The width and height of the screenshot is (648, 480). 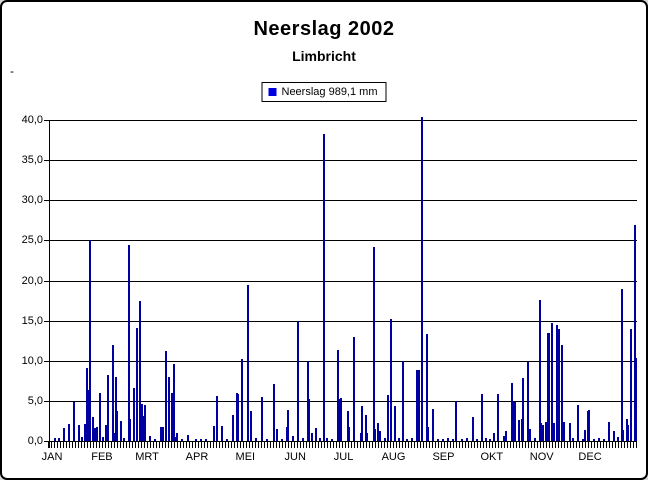 I want to click on chart-title: Neerslag 2002, so click(x=324, y=29).